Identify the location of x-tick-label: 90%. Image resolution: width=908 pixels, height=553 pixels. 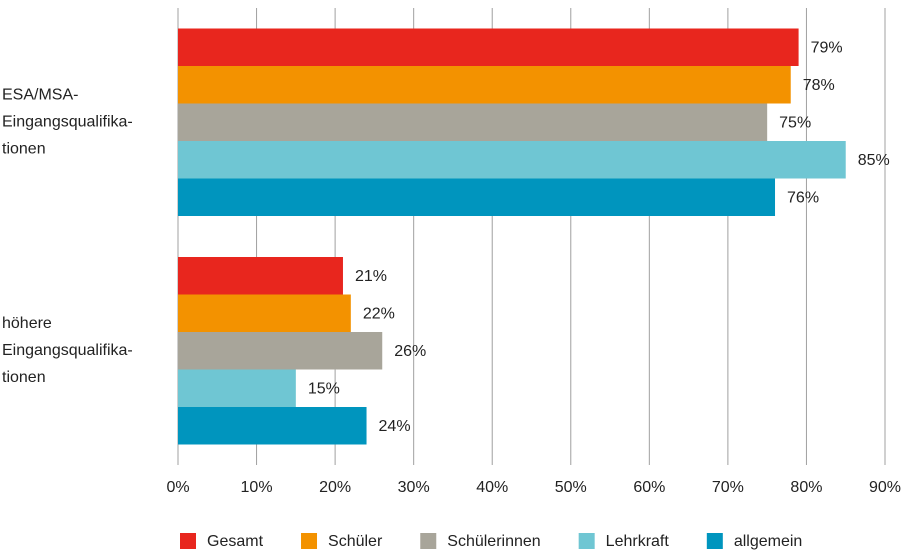
(885, 487).